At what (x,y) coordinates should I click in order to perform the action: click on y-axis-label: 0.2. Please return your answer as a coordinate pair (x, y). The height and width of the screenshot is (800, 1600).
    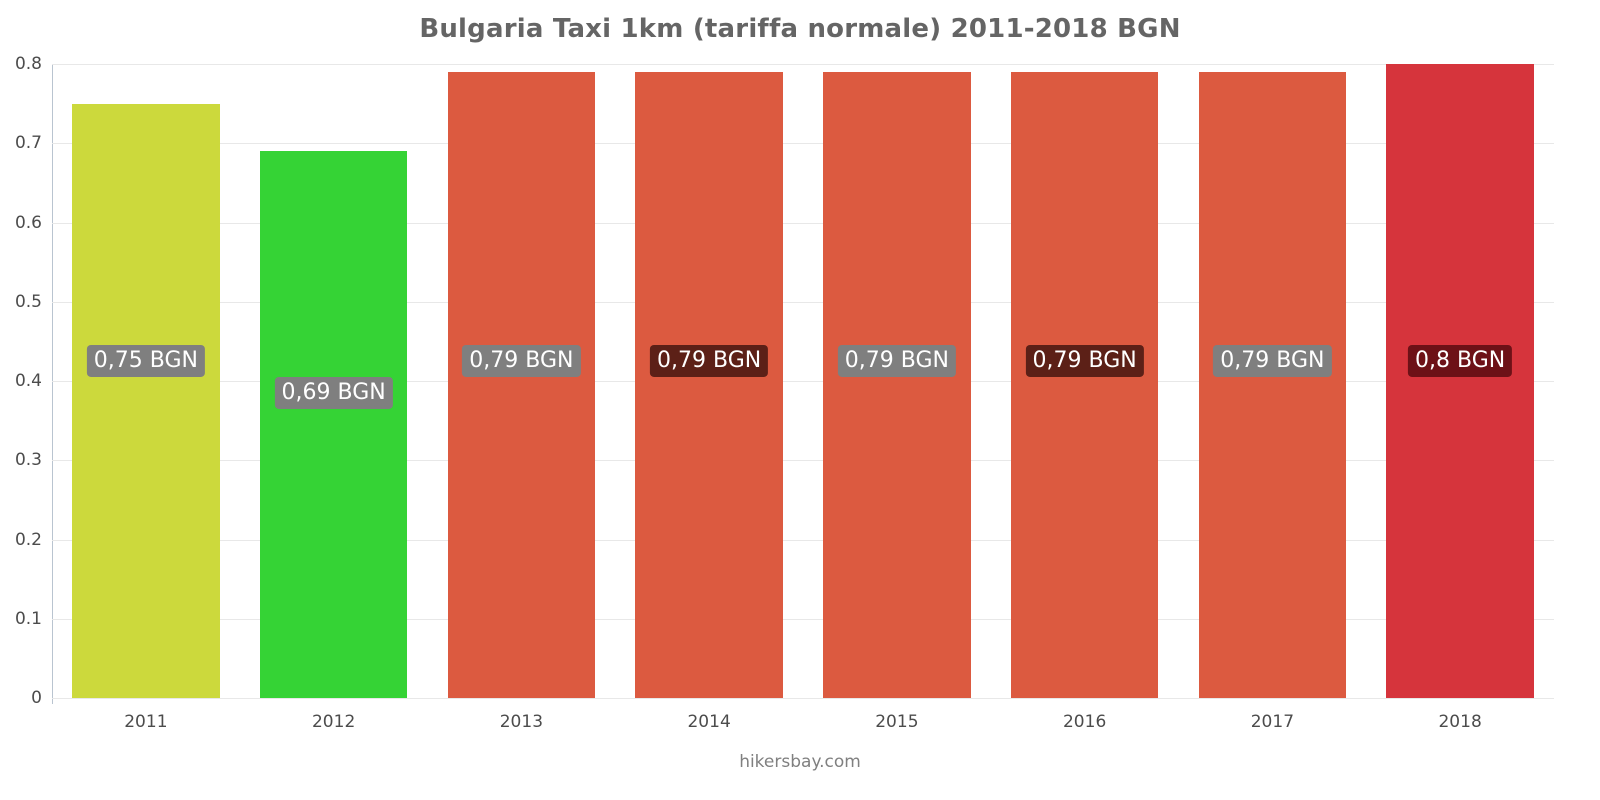
    Looking at the image, I should click on (28, 539).